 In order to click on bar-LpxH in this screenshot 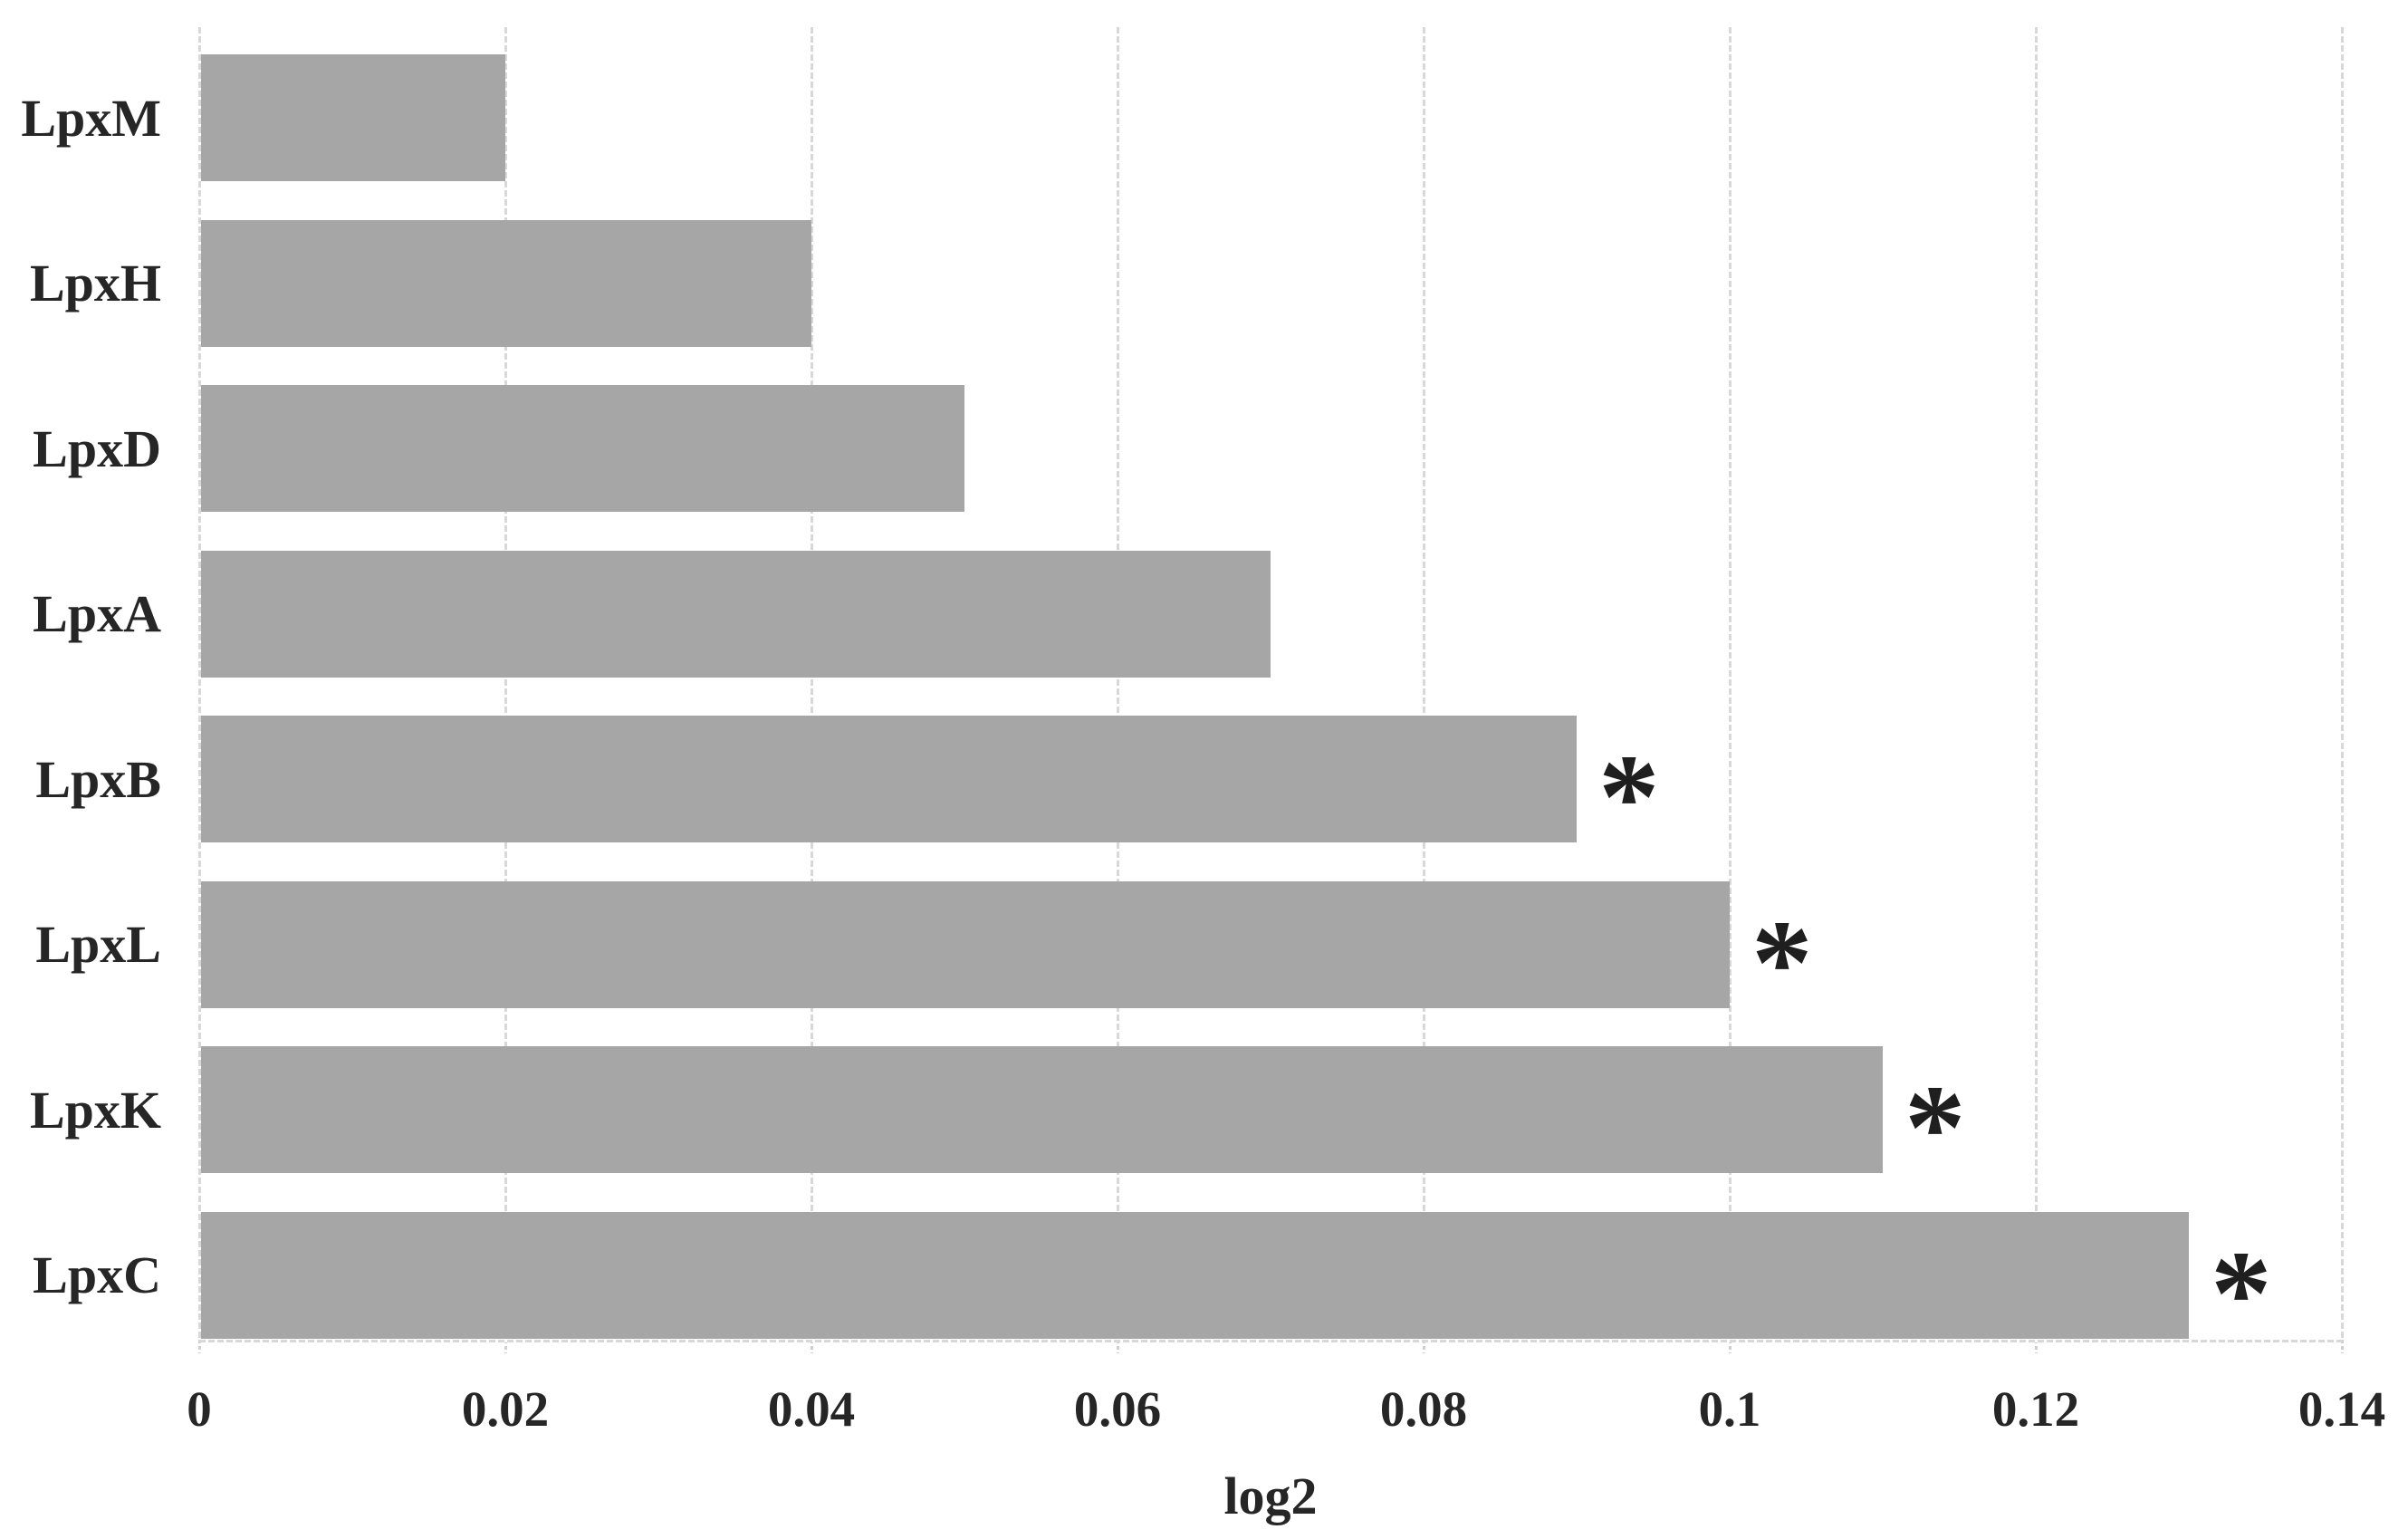, I will do `click(505, 283)`.